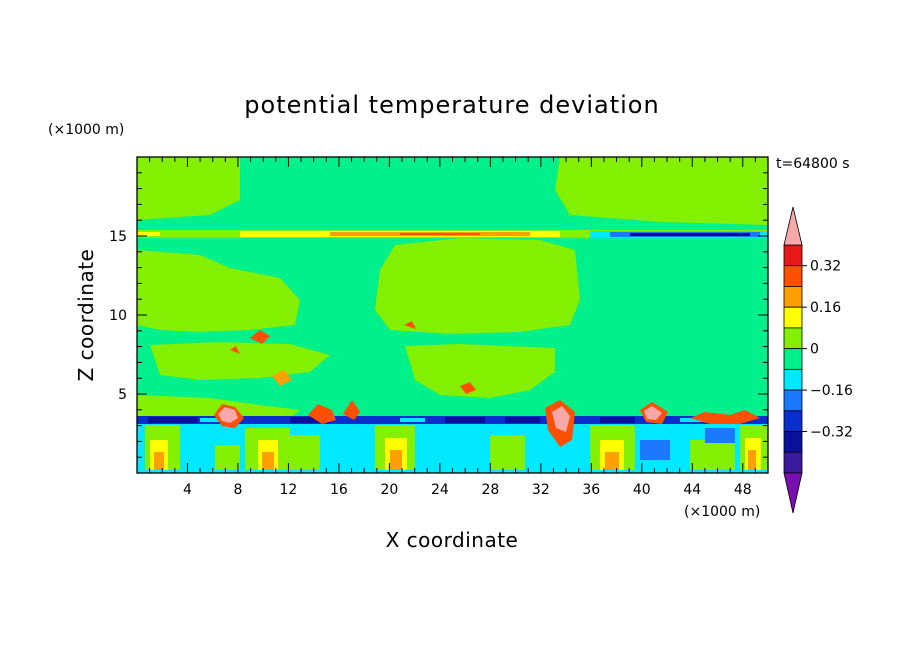  Describe the element at coordinates (642, 490) in the screenshot. I see `x-tick-label: 40` at that location.